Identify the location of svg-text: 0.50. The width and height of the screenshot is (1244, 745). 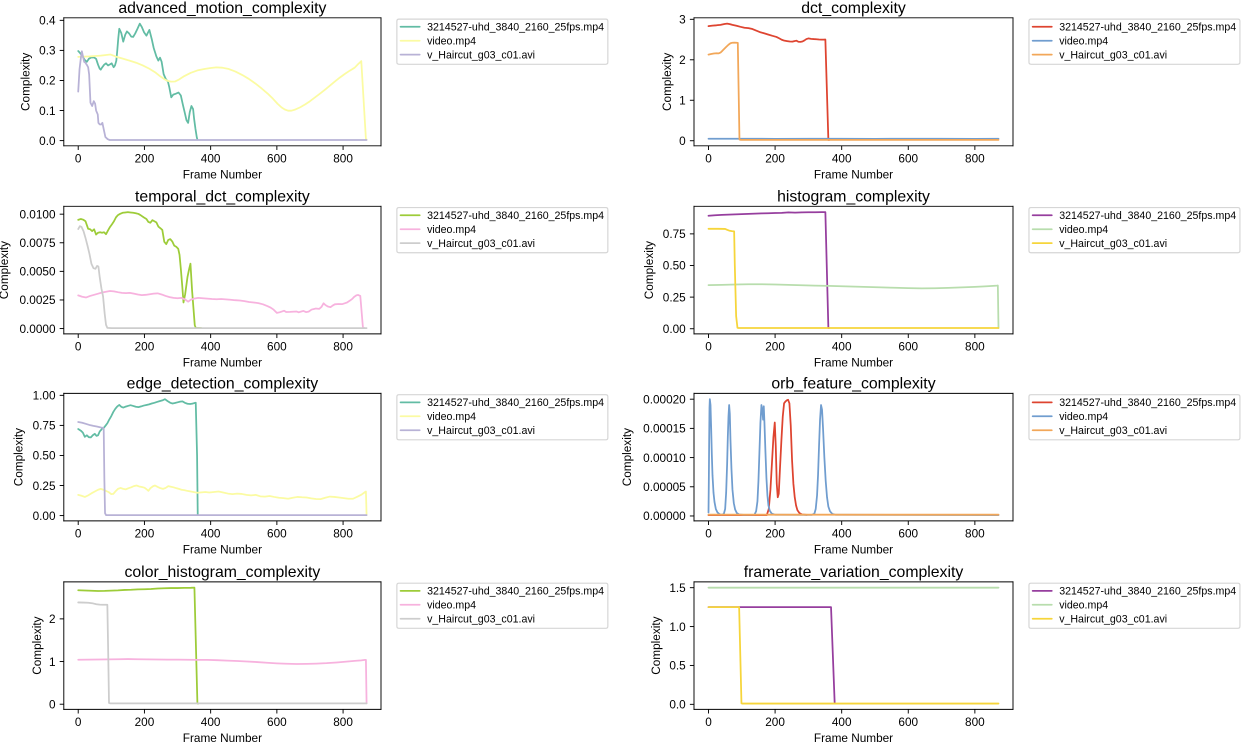
(44, 456).